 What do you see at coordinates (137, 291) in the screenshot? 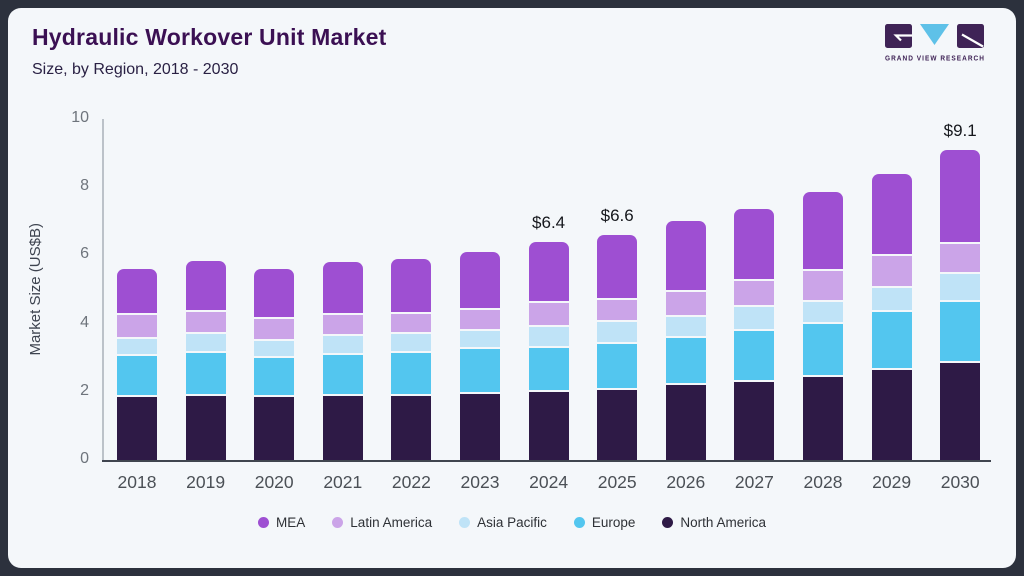
I see `bar-segment-mea-2018` at bounding box center [137, 291].